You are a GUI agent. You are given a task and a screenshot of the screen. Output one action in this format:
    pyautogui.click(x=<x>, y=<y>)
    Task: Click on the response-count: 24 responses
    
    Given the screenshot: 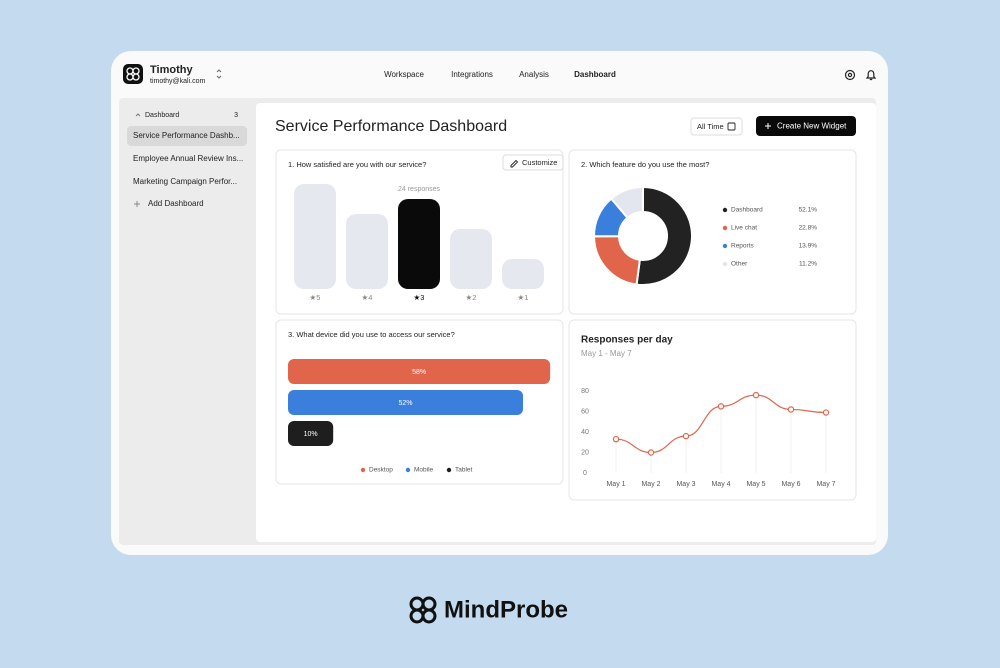 What is the action you would take?
    pyautogui.click(x=419, y=189)
    